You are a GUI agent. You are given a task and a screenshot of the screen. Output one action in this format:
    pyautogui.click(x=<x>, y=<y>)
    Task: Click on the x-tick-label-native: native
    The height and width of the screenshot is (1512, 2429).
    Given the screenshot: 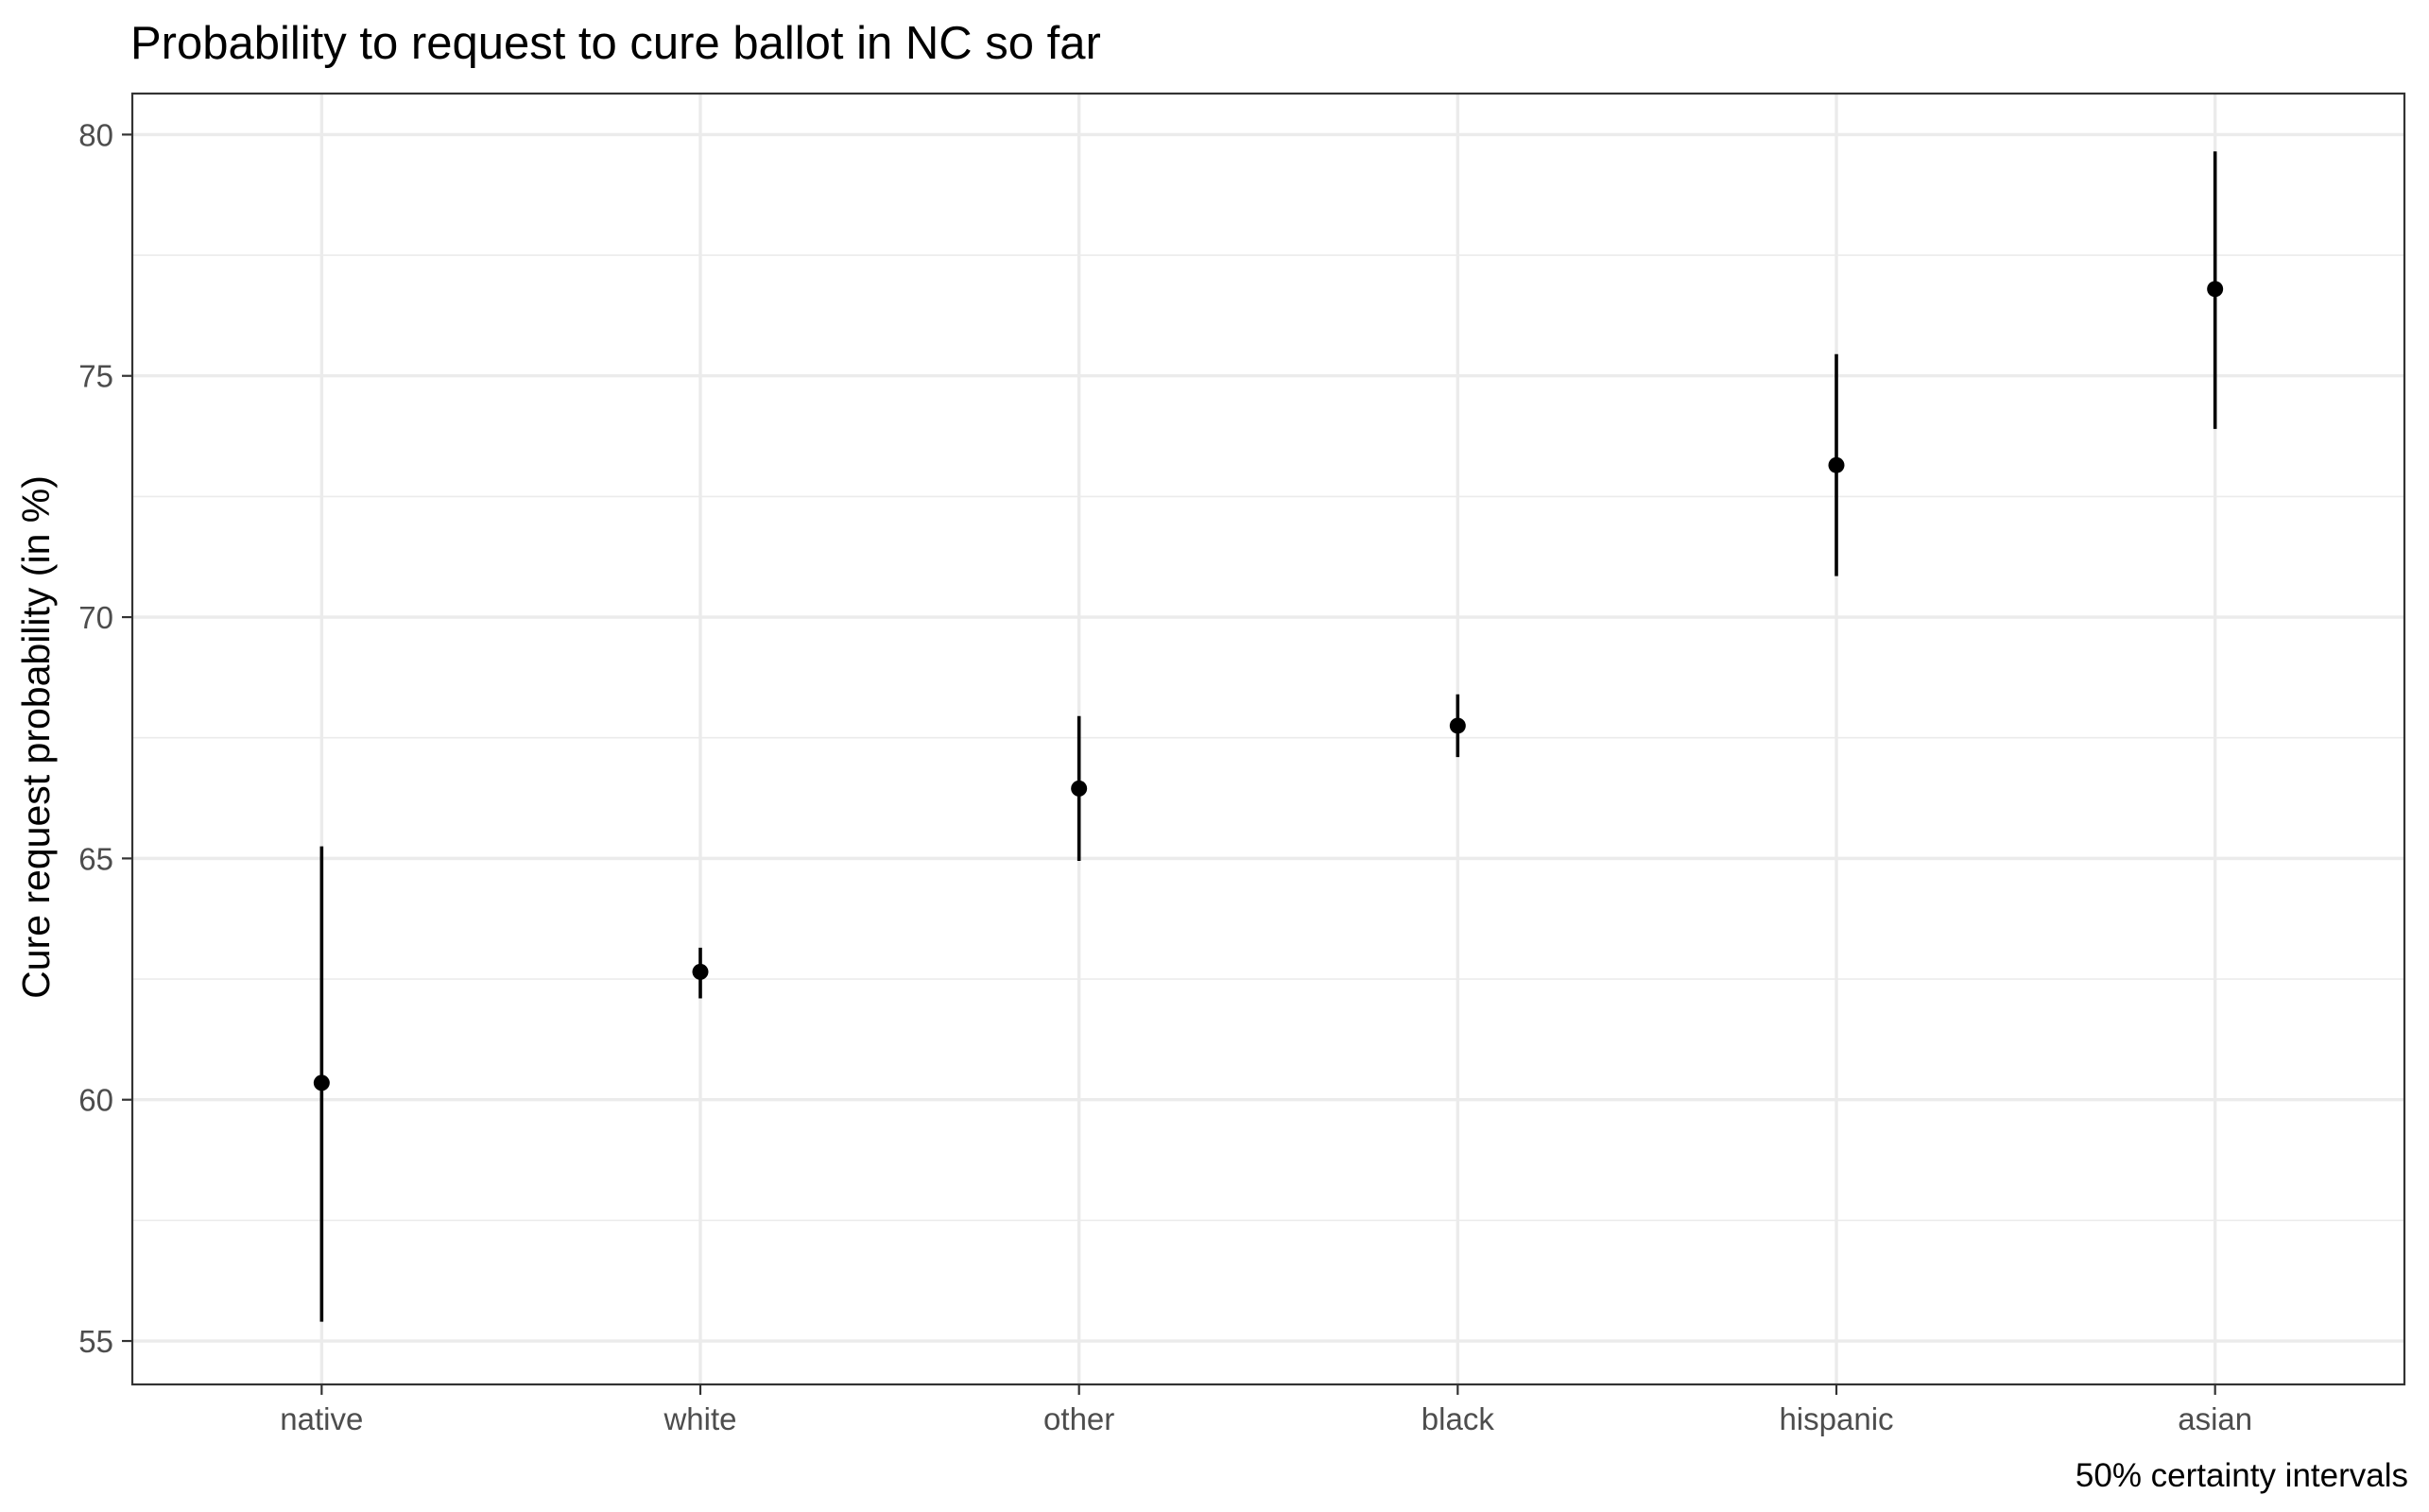 What is the action you would take?
    pyautogui.click(x=321, y=1418)
    